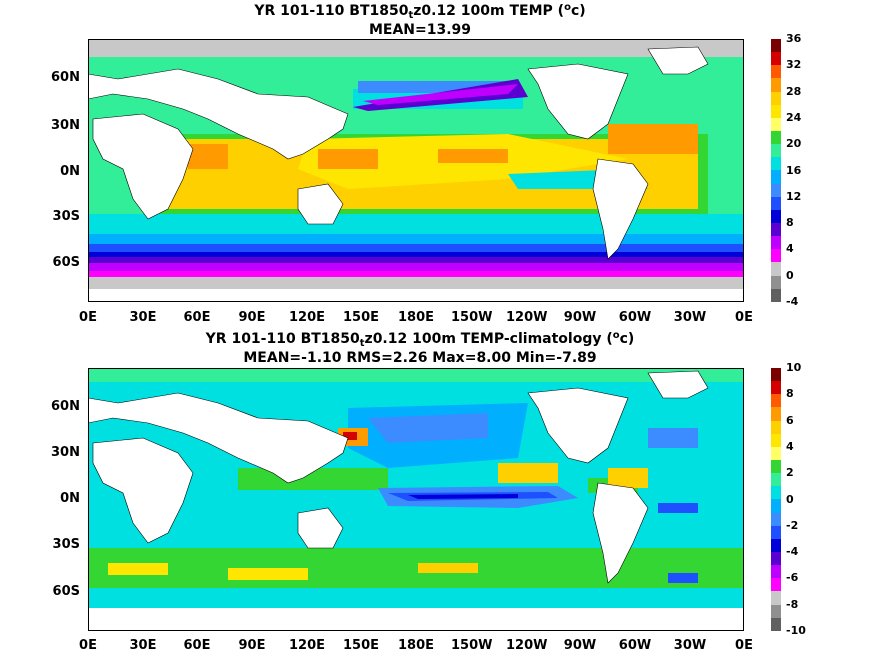 Image resolution: width=875 pixels, height=656 pixels. Describe the element at coordinates (790, 223) in the screenshot. I see `panel1-colorbar-label: 8` at that location.